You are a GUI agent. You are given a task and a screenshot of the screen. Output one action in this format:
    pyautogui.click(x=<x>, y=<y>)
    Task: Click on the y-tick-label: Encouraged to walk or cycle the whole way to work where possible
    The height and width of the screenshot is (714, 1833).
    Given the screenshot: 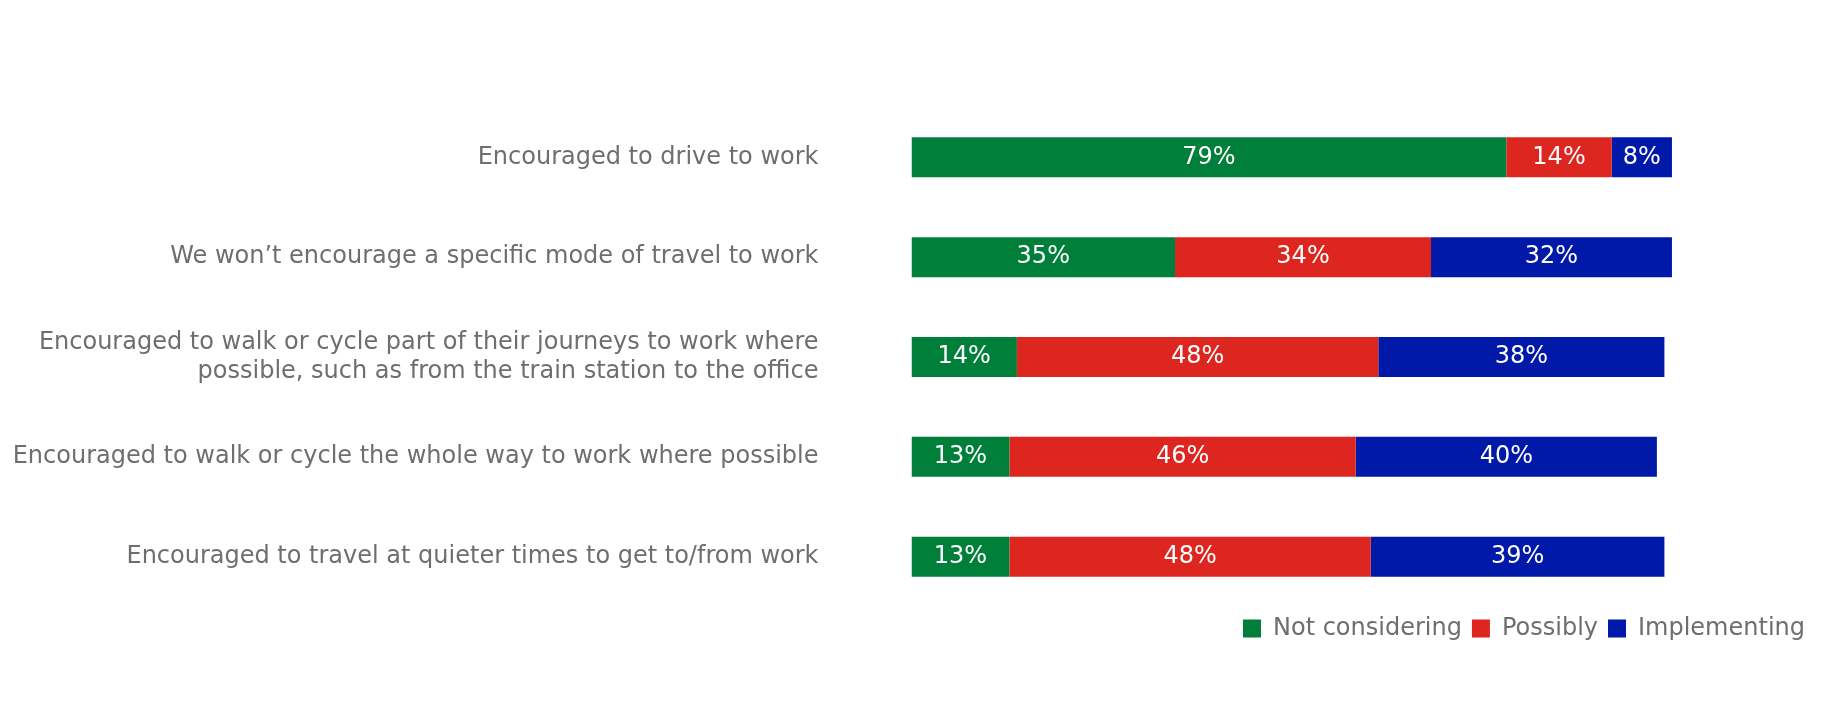 What is the action you would take?
    pyautogui.click(x=415, y=455)
    